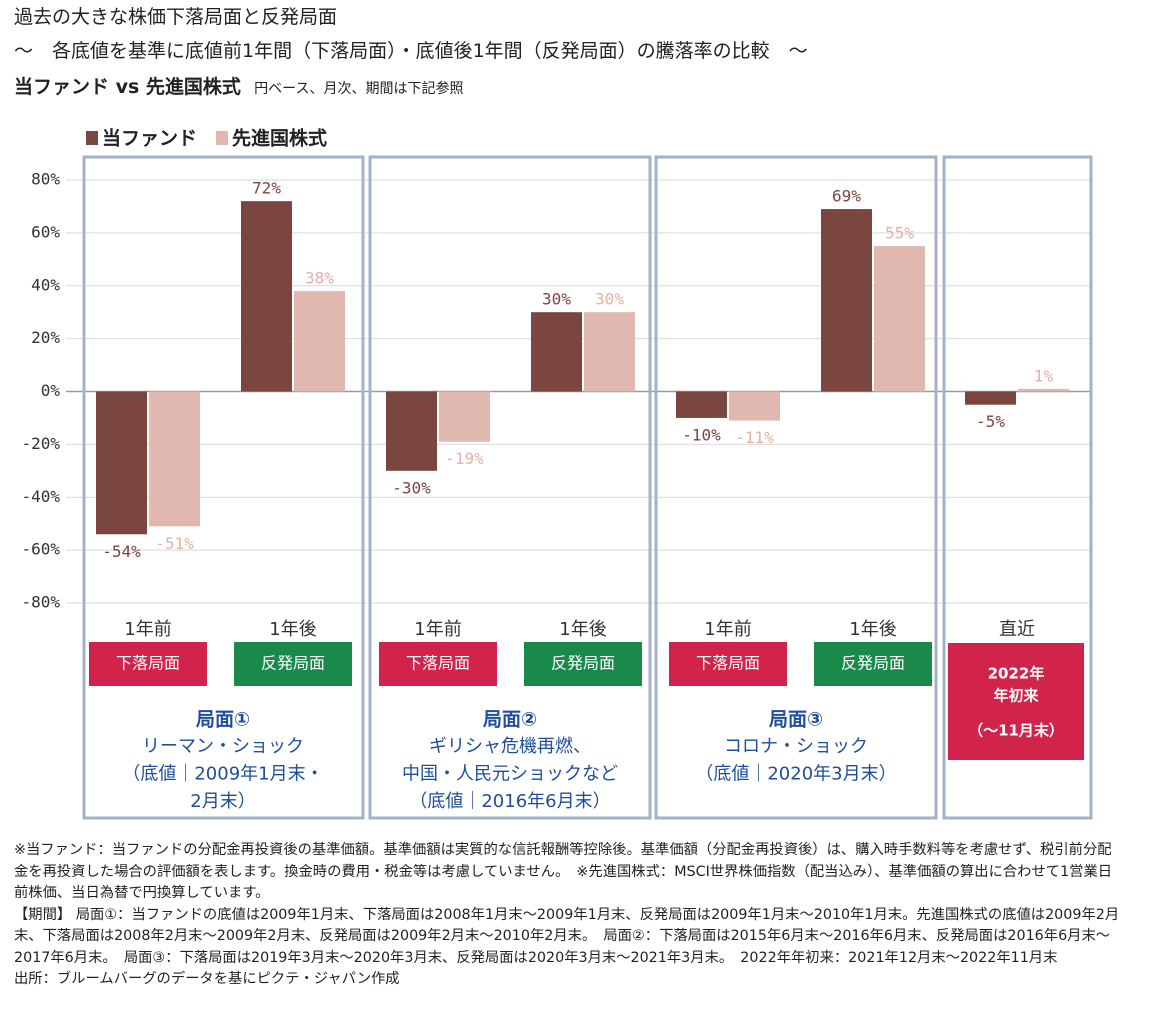 The image size is (1155, 1019). What do you see at coordinates (223, 746) in the screenshot?
I see `panel-line: リーマン・ショック` at bounding box center [223, 746].